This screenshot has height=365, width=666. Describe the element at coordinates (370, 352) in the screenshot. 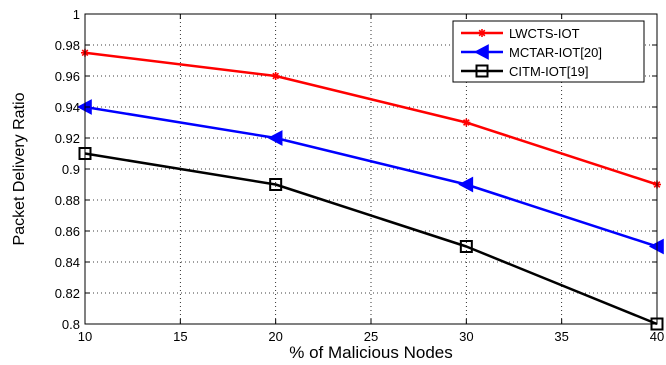

I see `x-axis-label: % of Malicious Nodes` at that location.